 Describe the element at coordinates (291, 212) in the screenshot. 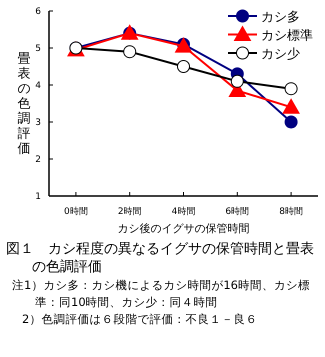

I see `xtick: 8時間` at that location.